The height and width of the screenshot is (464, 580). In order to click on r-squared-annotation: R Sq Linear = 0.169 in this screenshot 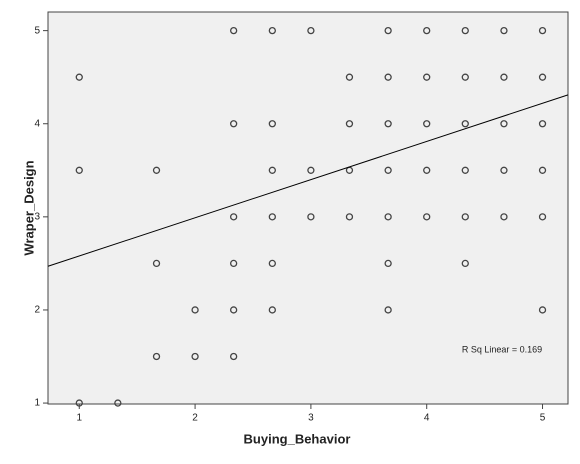, I will do `click(502, 349)`.